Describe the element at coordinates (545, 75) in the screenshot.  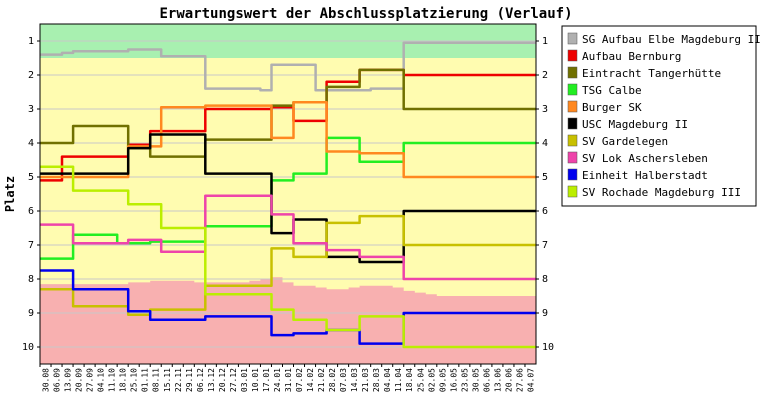
I see `y-tick-label-right: 2` at that location.